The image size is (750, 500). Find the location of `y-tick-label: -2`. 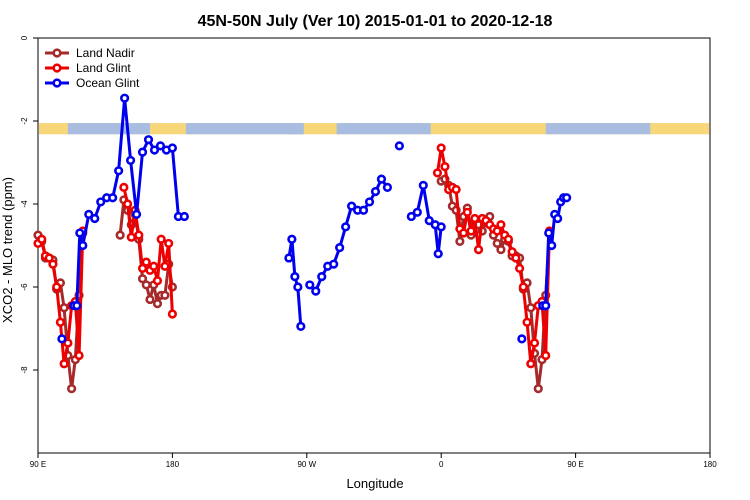

y-tick-label: -2 is located at coordinates (24, 121).